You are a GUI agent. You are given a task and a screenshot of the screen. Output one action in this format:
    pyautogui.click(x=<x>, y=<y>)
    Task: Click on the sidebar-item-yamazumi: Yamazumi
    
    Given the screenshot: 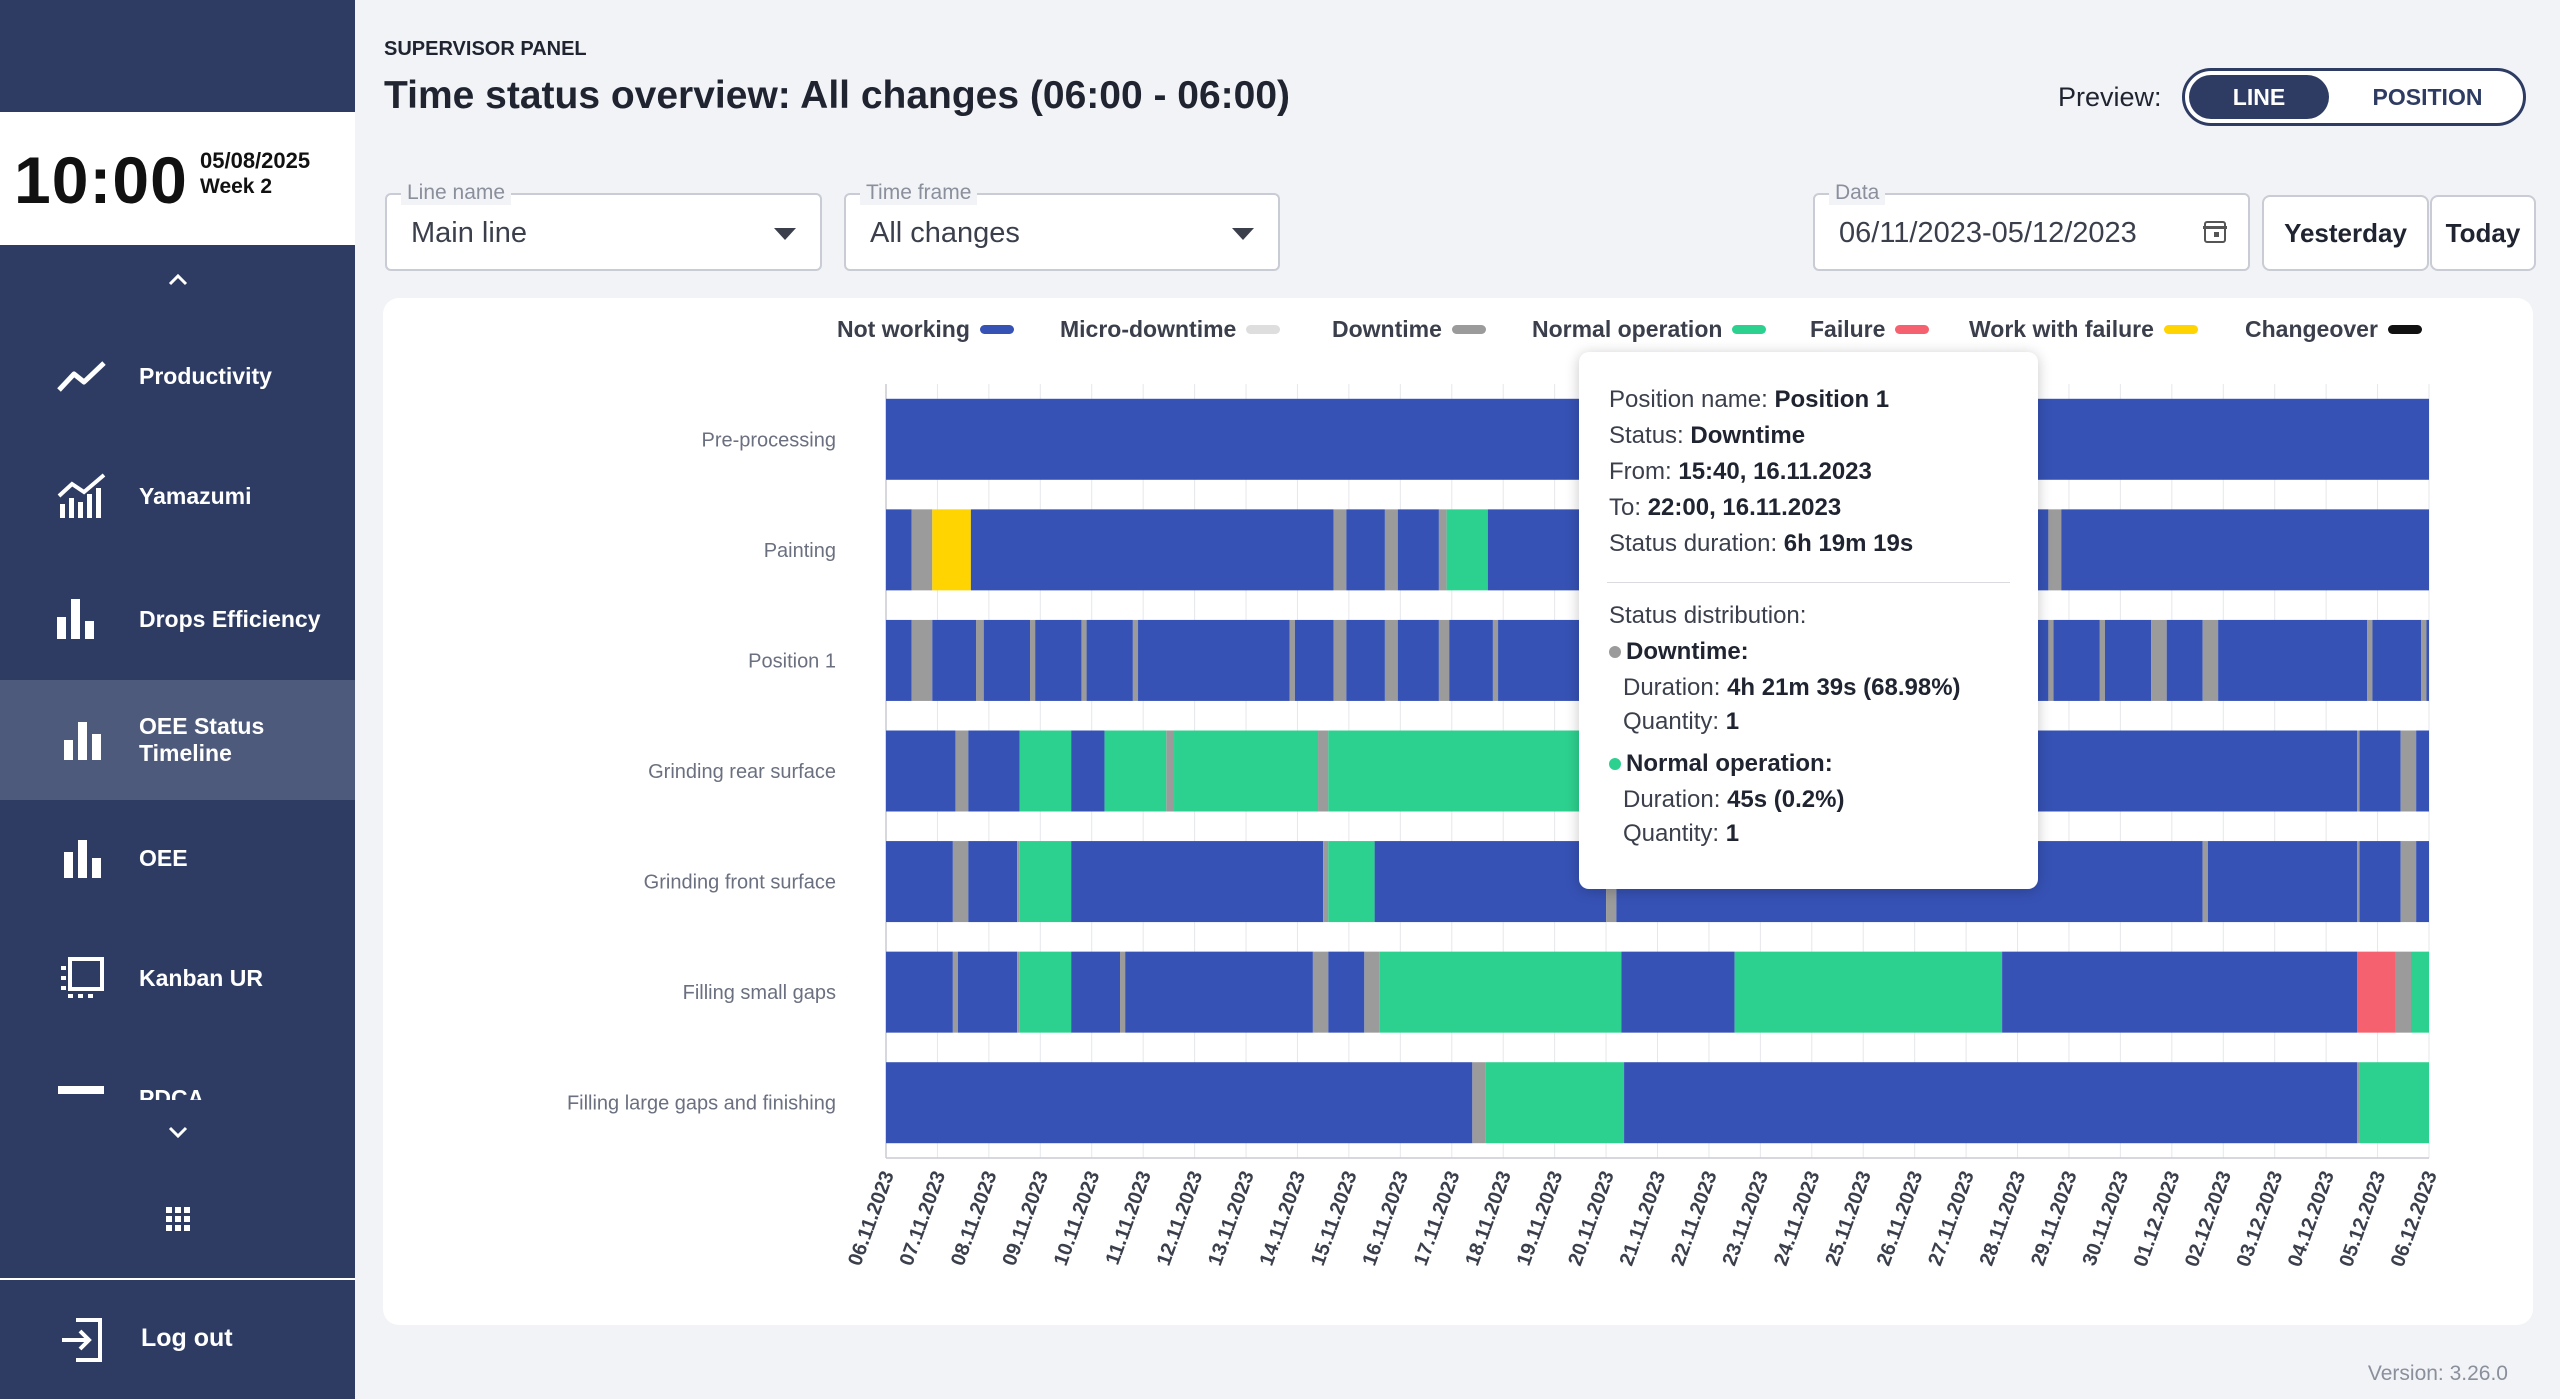 What is the action you would take?
    pyautogui.click(x=177, y=496)
    